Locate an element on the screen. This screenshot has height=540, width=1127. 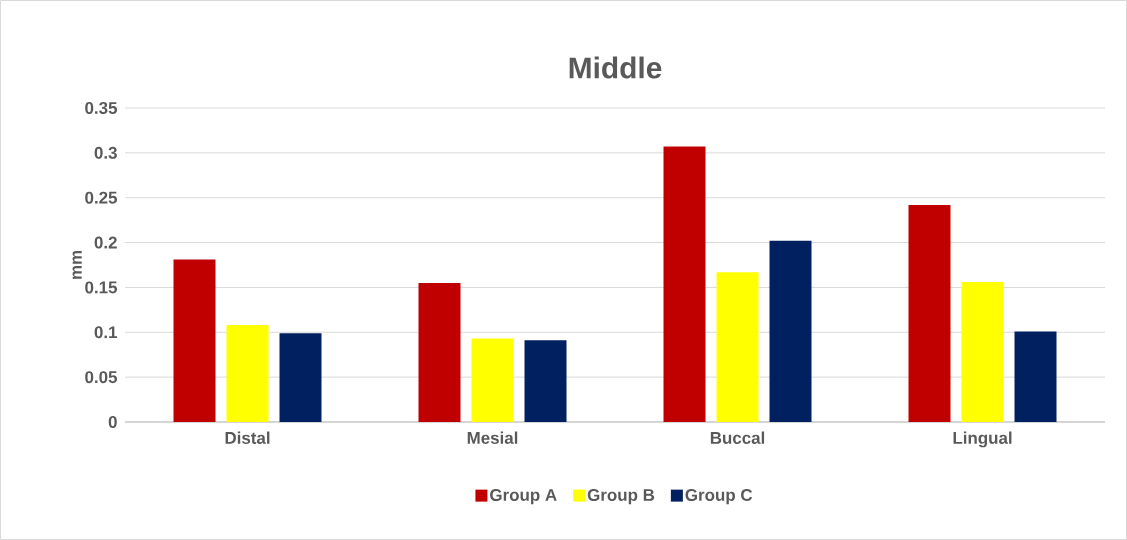
y-tick-label: 0.15 is located at coordinates (101, 287).